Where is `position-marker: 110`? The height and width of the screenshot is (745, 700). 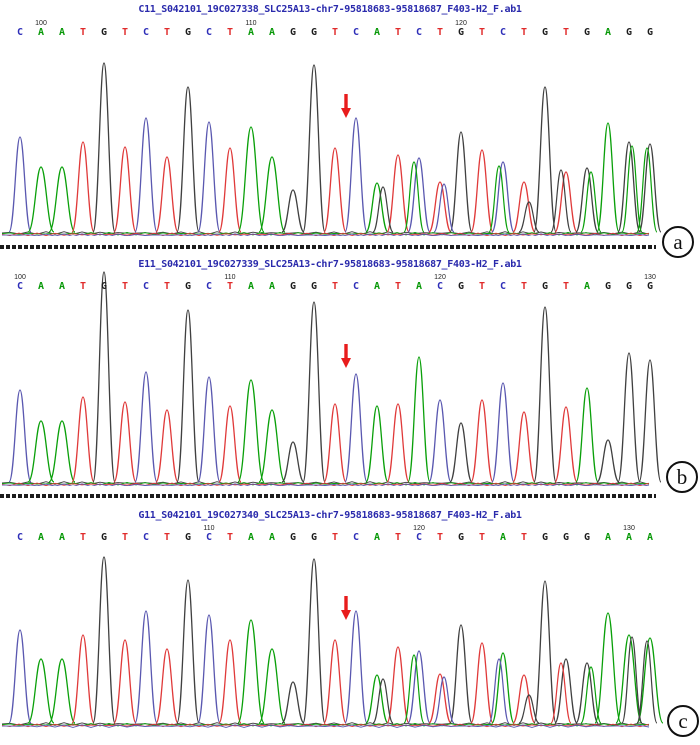 position-marker: 110 is located at coordinates (209, 528).